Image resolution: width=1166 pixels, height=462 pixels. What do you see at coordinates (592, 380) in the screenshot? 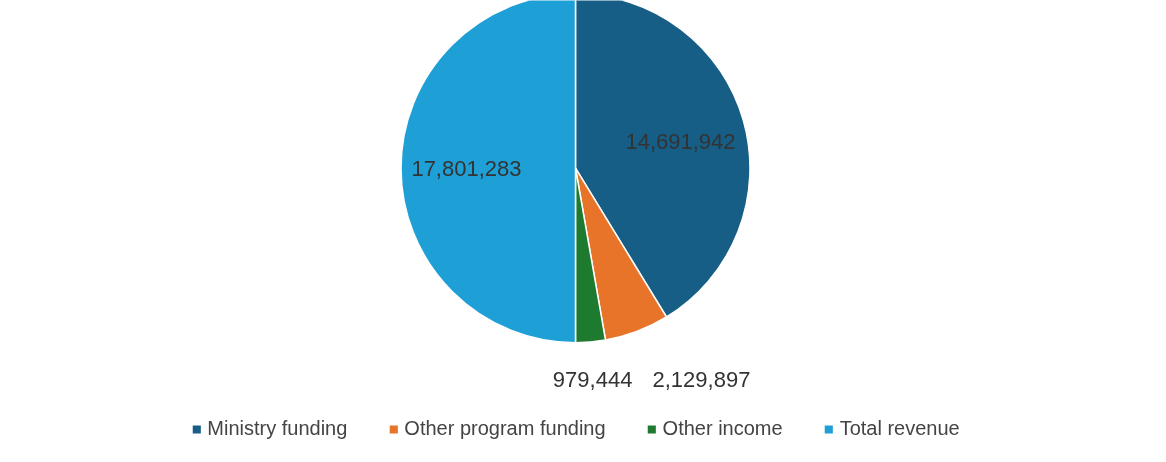
I see `data-label: 979,444` at bounding box center [592, 380].